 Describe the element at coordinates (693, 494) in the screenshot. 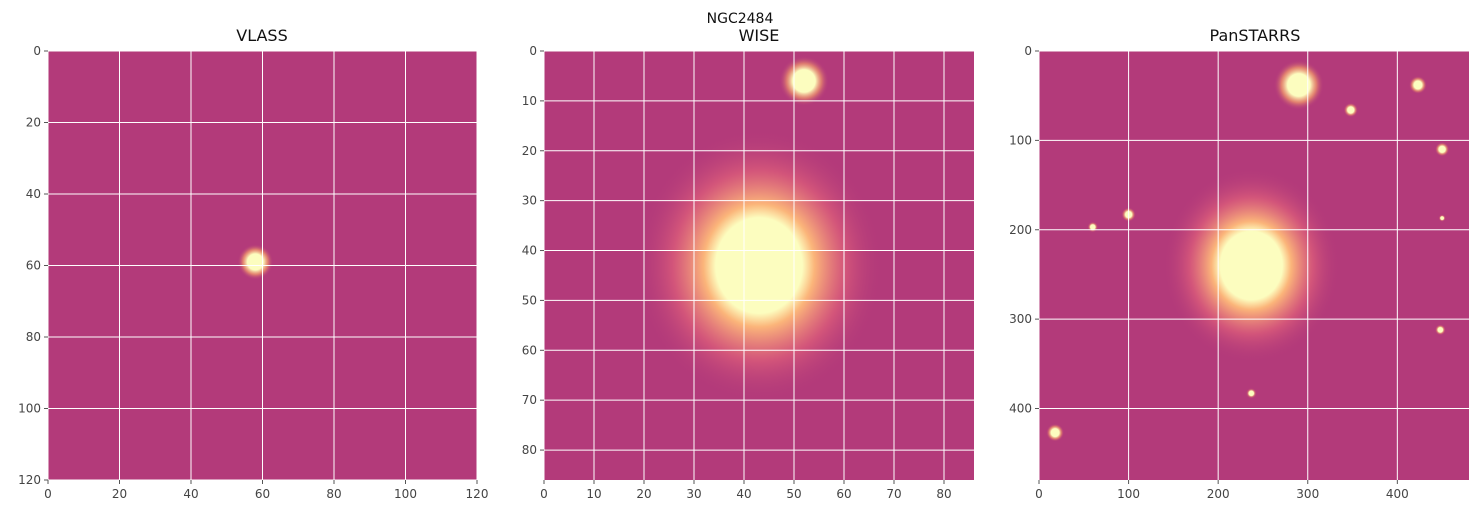

I see `x-tick-label: 30` at that location.